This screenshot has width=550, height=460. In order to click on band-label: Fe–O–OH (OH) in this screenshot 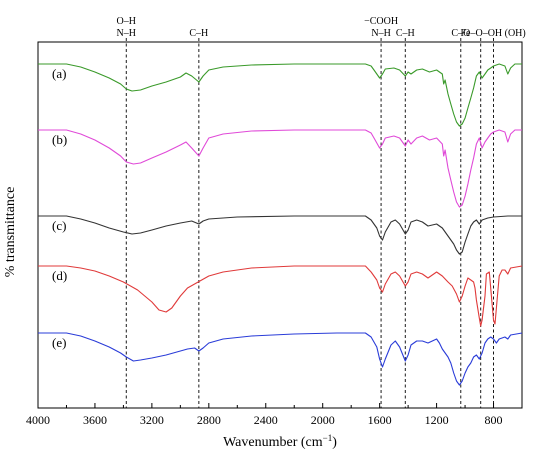, I will do `click(492, 33)`.